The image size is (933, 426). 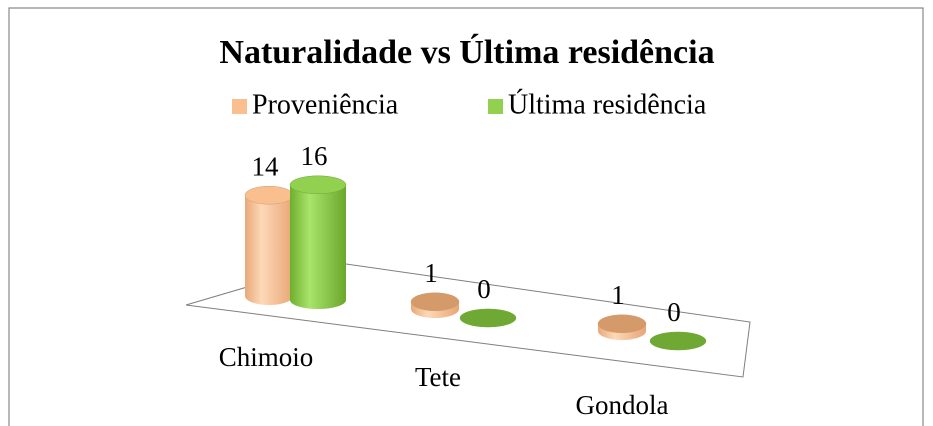 I want to click on legend-label: Última residência, so click(x=607, y=104).